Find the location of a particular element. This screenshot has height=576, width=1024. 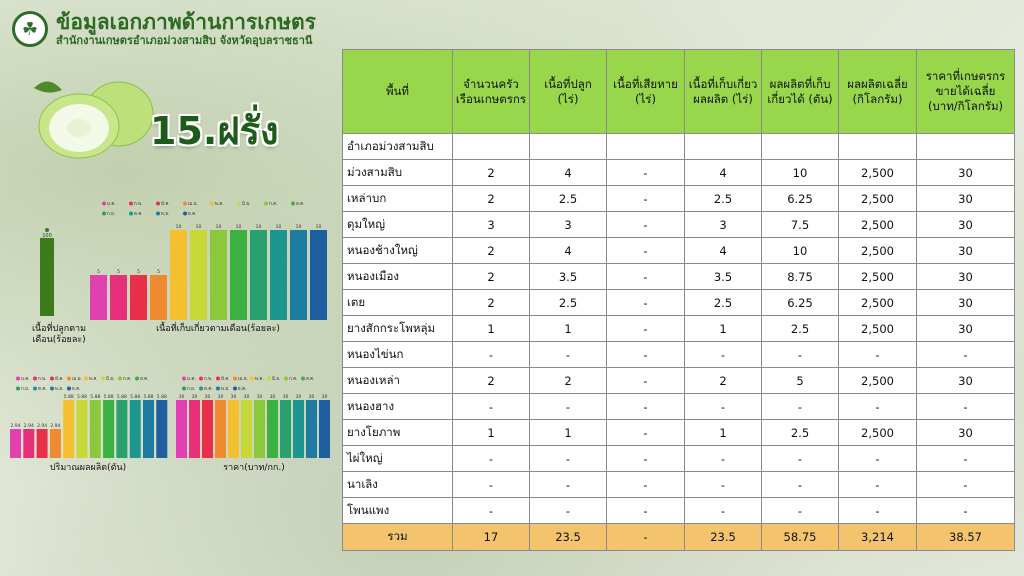

row-area-name: อำเภอม่วงสามสิบ is located at coordinates (397, 146).